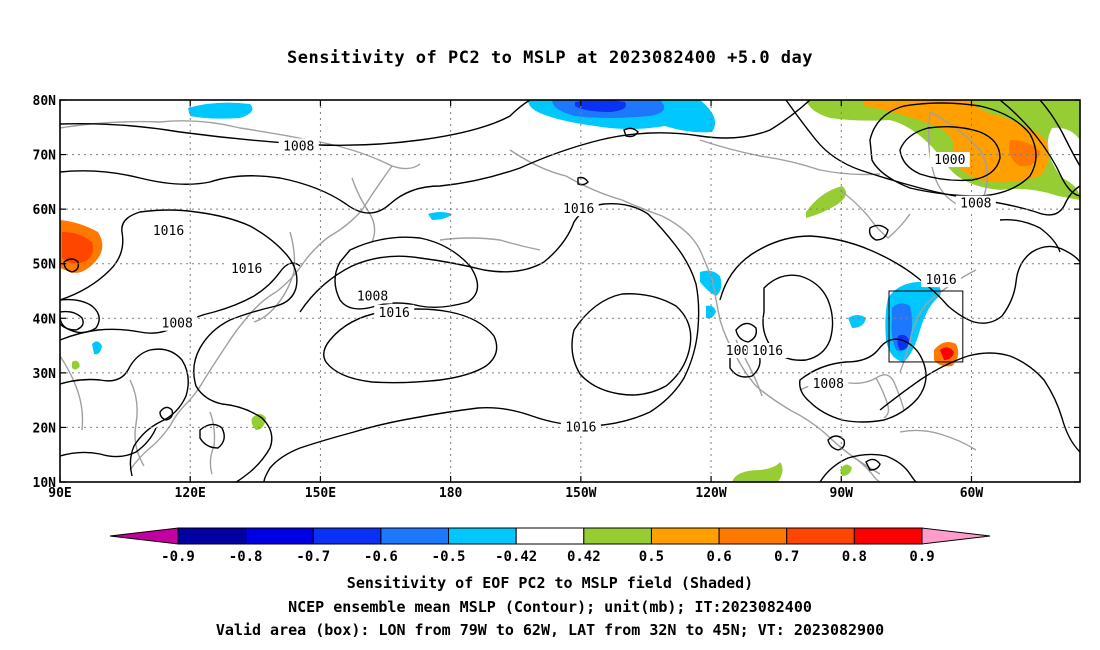 The image size is (1100, 650). I want to click on coast-canada-arctic, so click(790, 157).